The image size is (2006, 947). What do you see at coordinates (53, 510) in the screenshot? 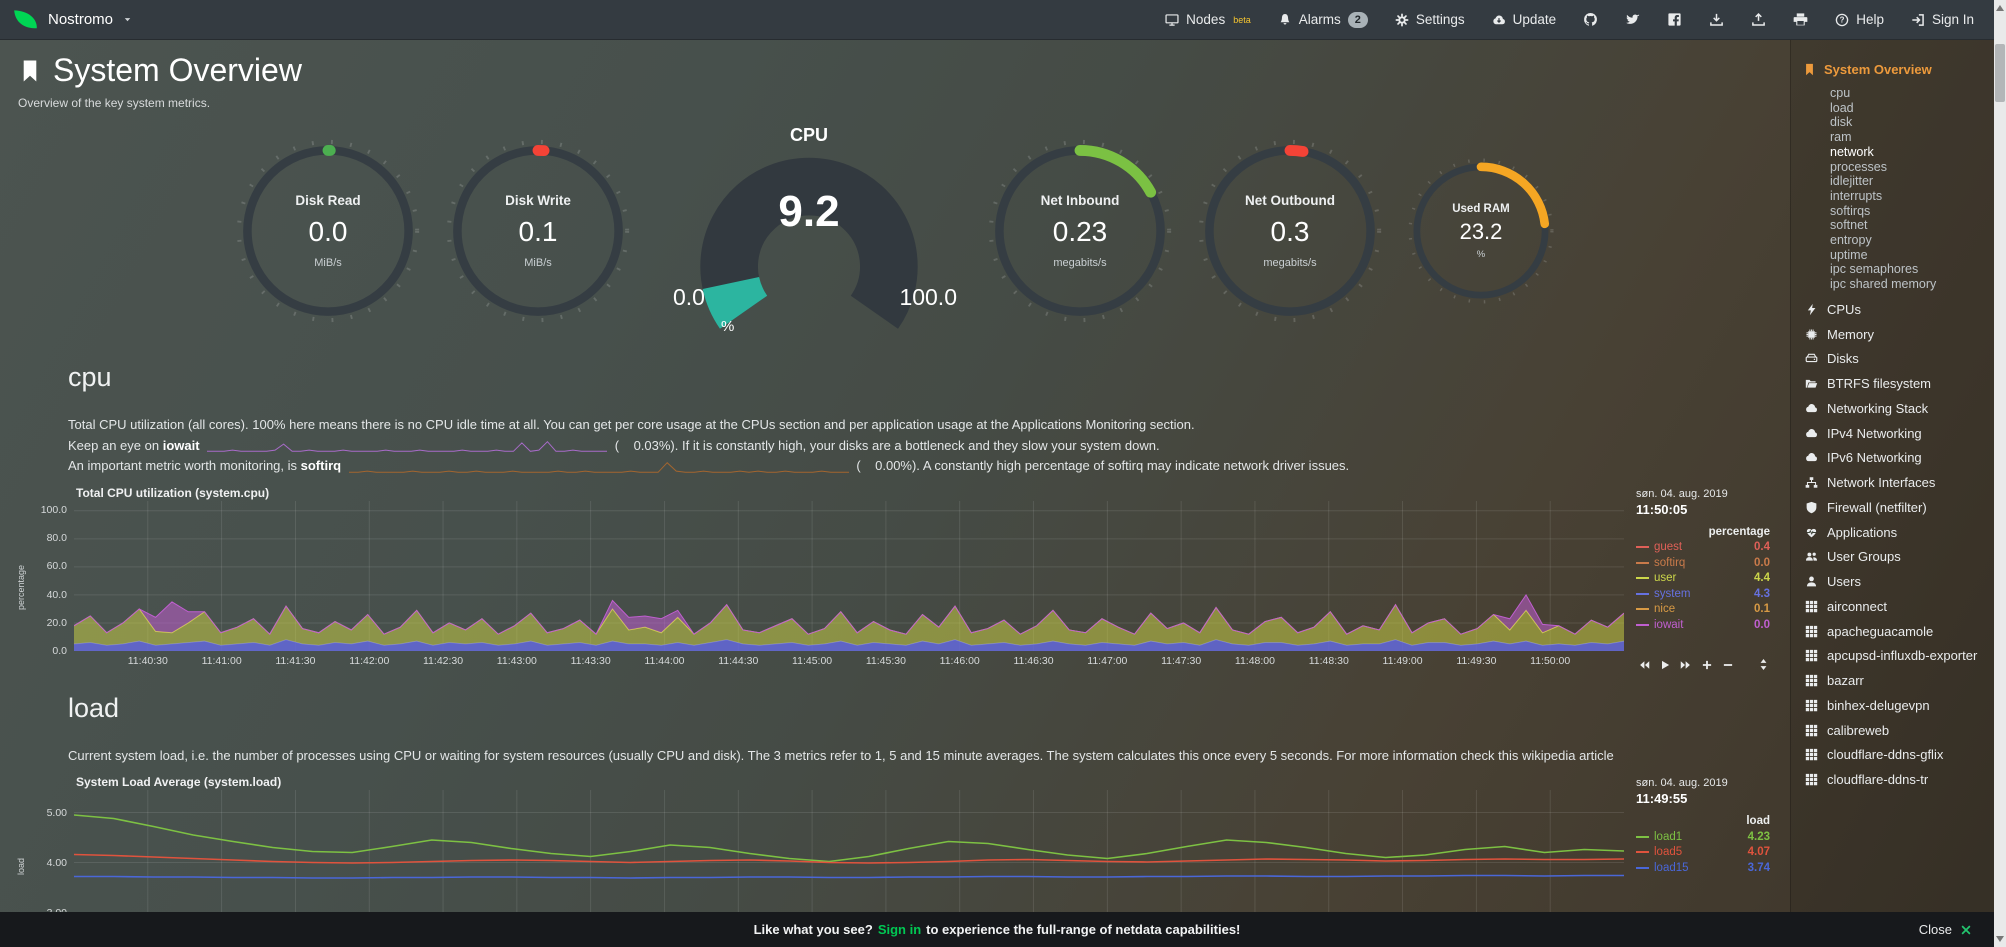
I see `y-tick-label: 100.0` at bounding box center [53, 510].